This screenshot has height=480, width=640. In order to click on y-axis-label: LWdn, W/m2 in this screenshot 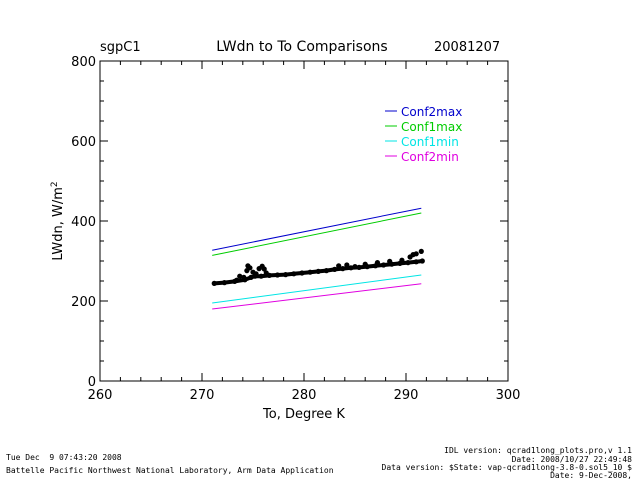, I will do `click(58, 220)`.